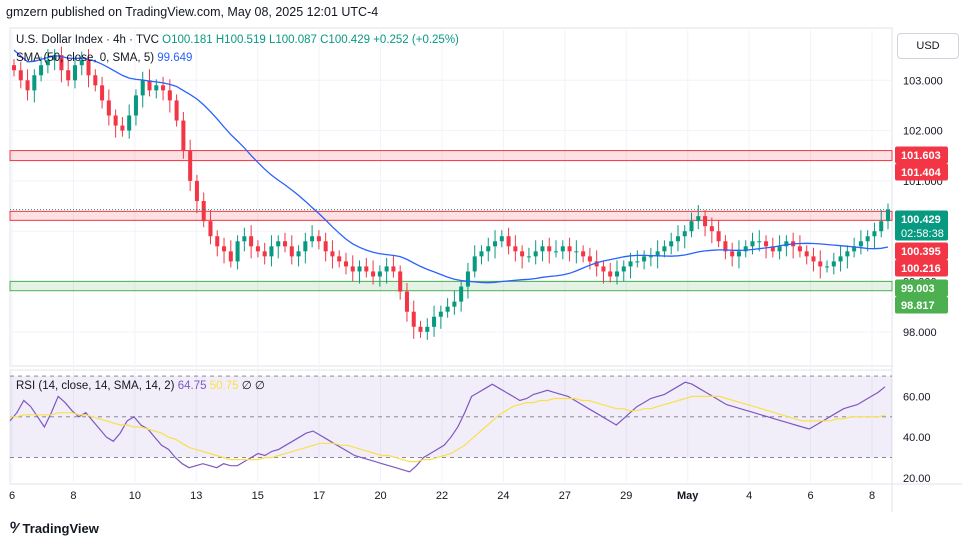  Describe the element at coordinates (927, 427) in the screenshot. I see `rsi-scale` at that location.